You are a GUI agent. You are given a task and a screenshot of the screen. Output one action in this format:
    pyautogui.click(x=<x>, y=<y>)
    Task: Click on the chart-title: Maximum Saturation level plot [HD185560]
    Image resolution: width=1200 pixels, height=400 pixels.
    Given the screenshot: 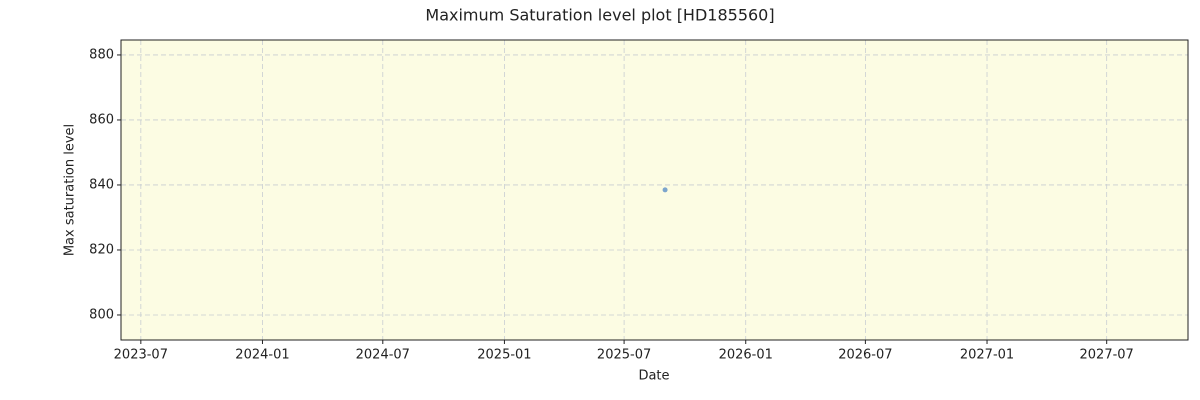 What is the action you would take?
    pyautogui.click(x=599, y=15)
    